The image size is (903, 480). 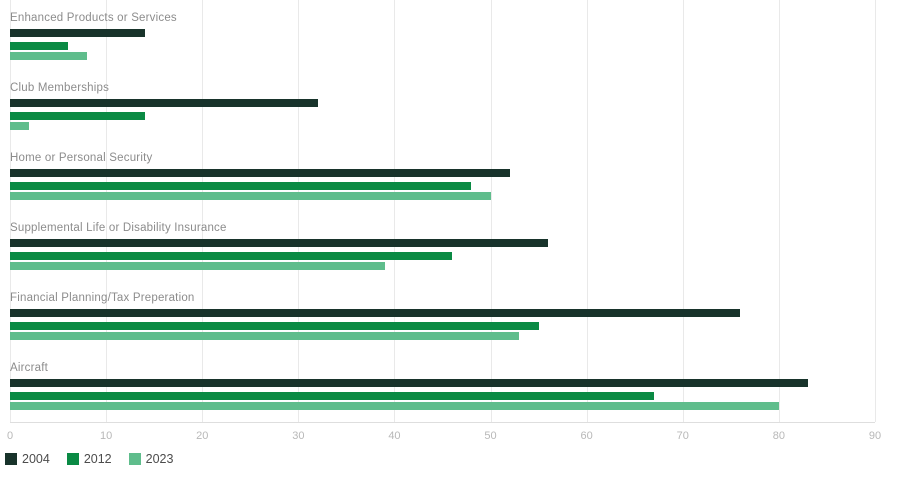 I want to click on category-group: Aircraft, so click(x=451, y=385).